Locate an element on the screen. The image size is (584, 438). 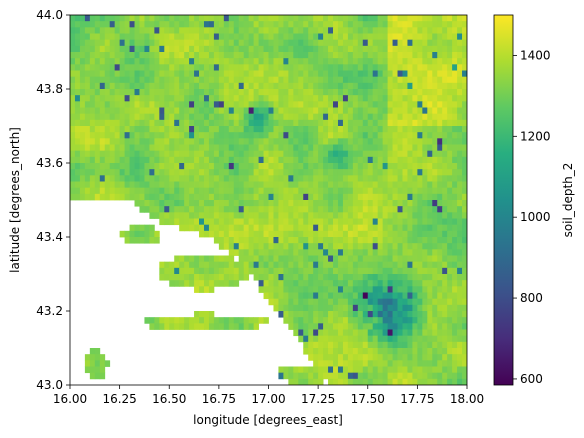
y-tick-label: 43.4 is located at coordinates (49, 237).